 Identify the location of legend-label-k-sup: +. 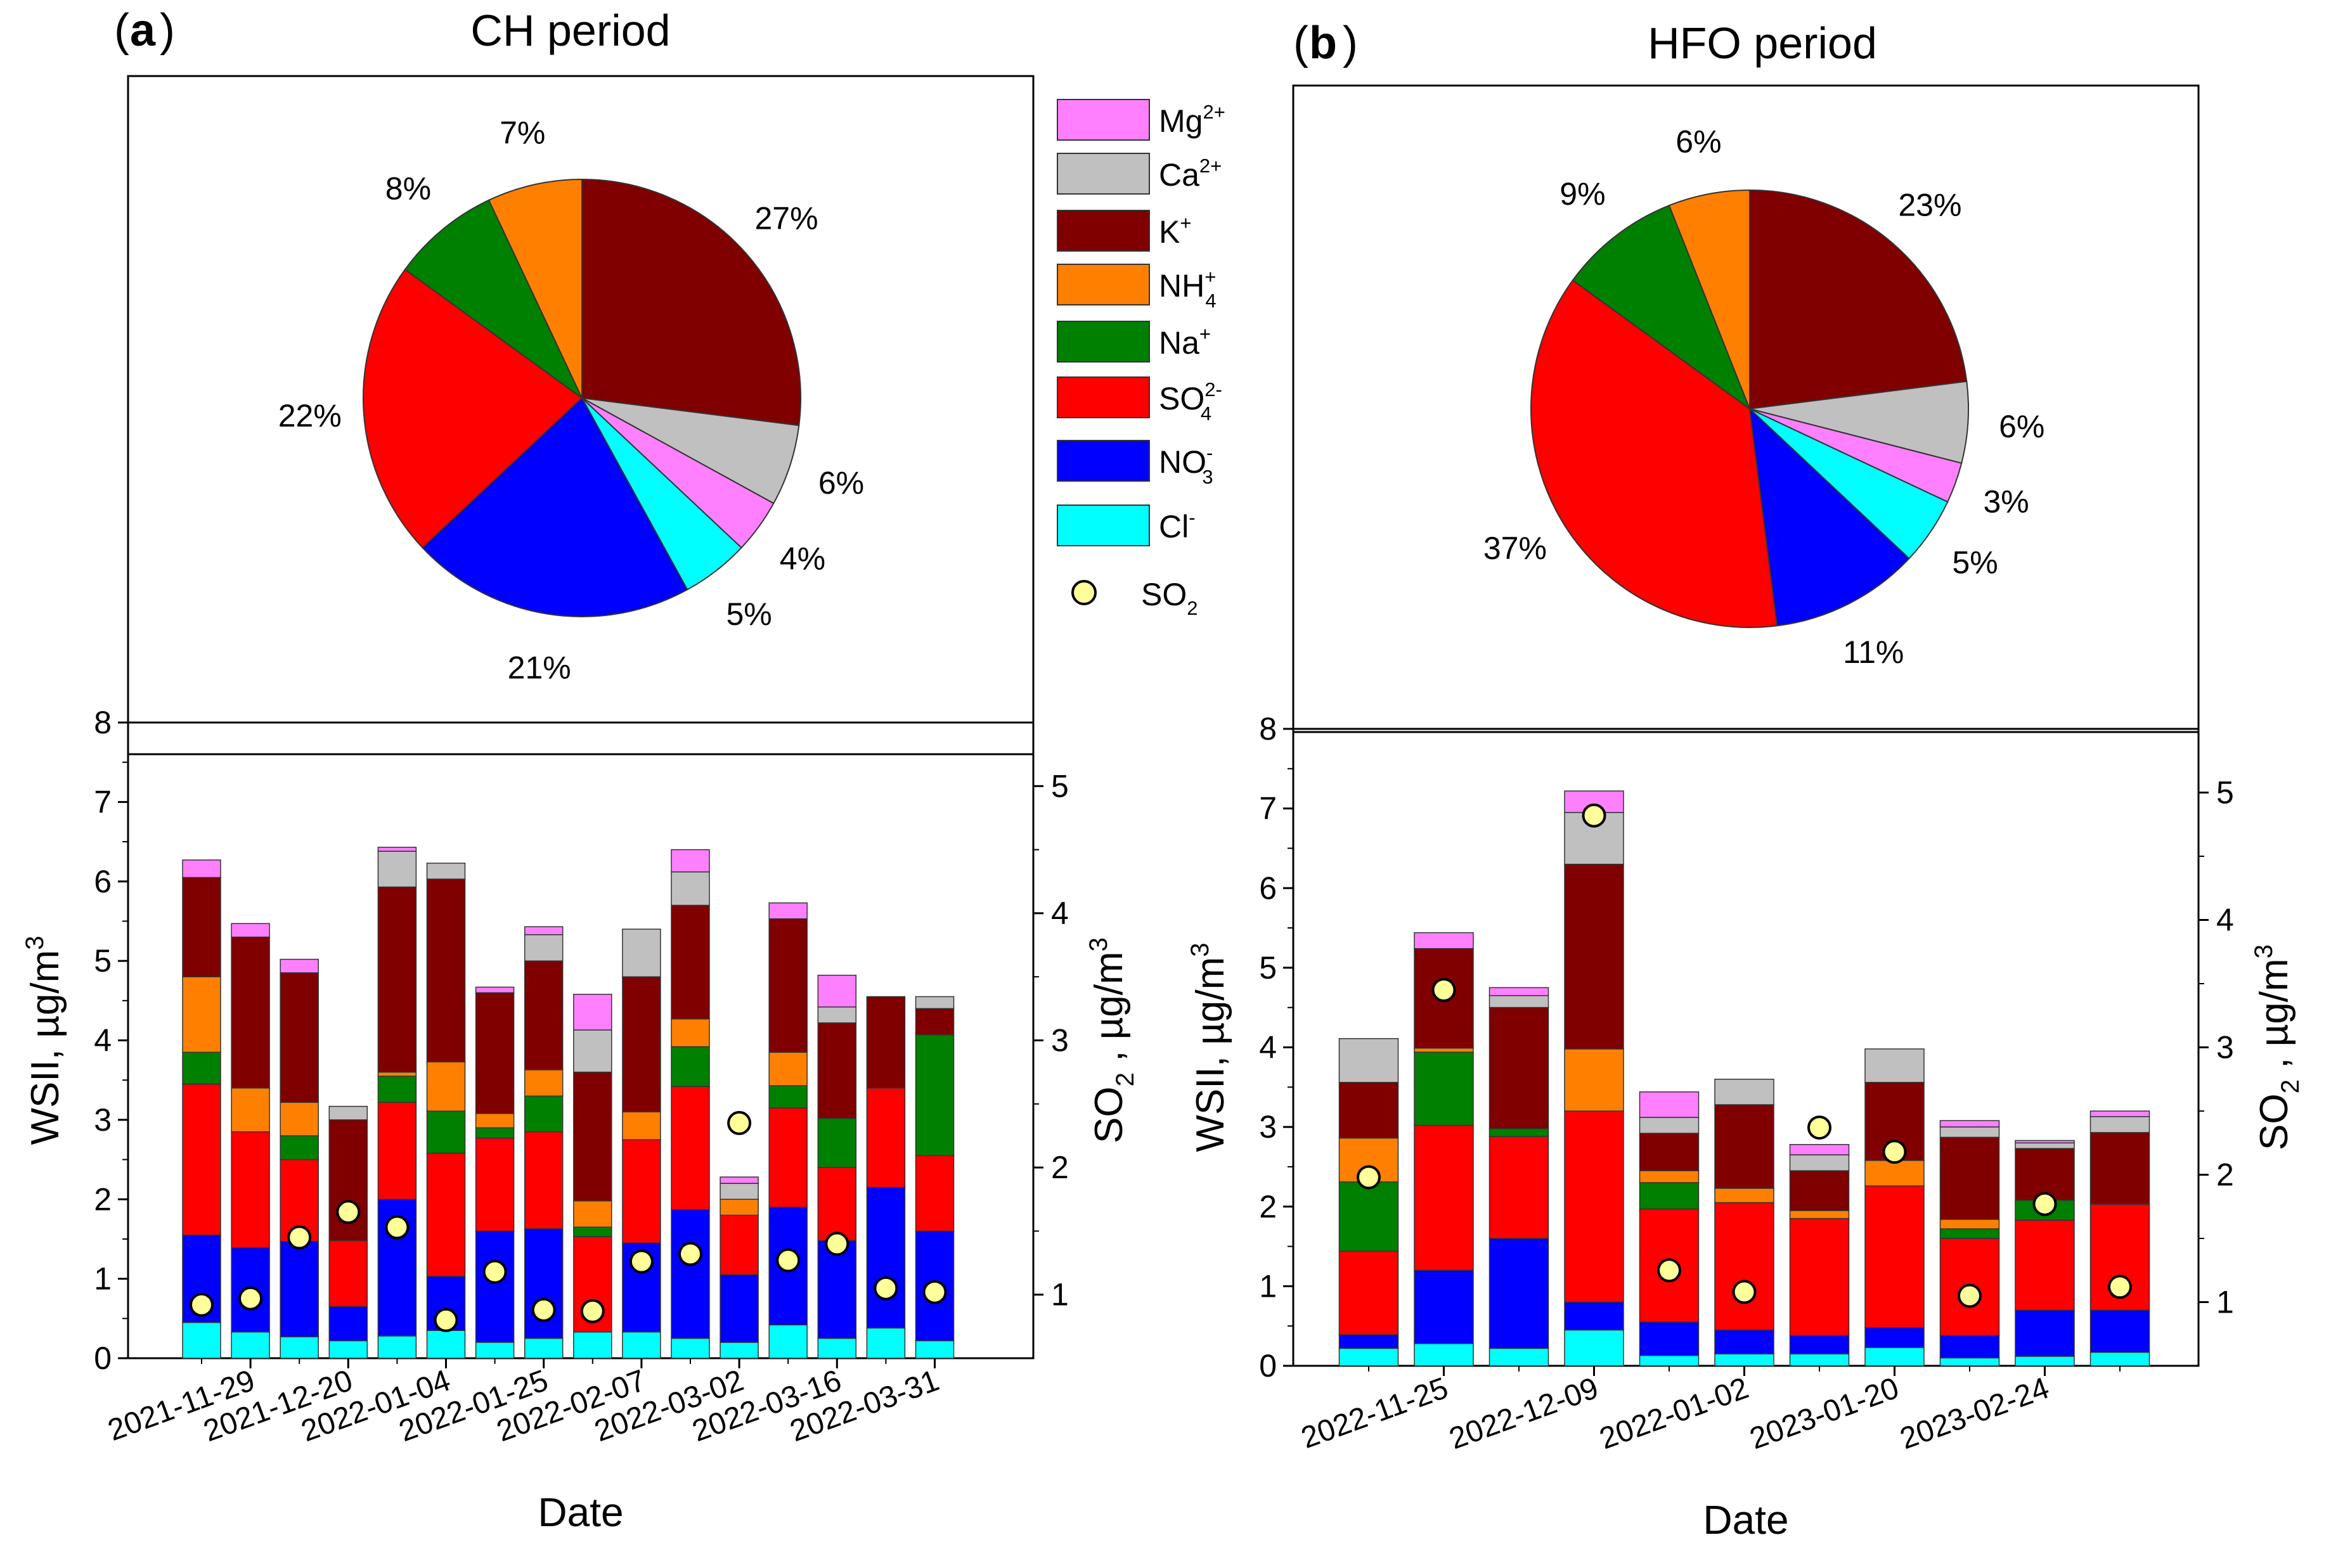
(1185, 223).